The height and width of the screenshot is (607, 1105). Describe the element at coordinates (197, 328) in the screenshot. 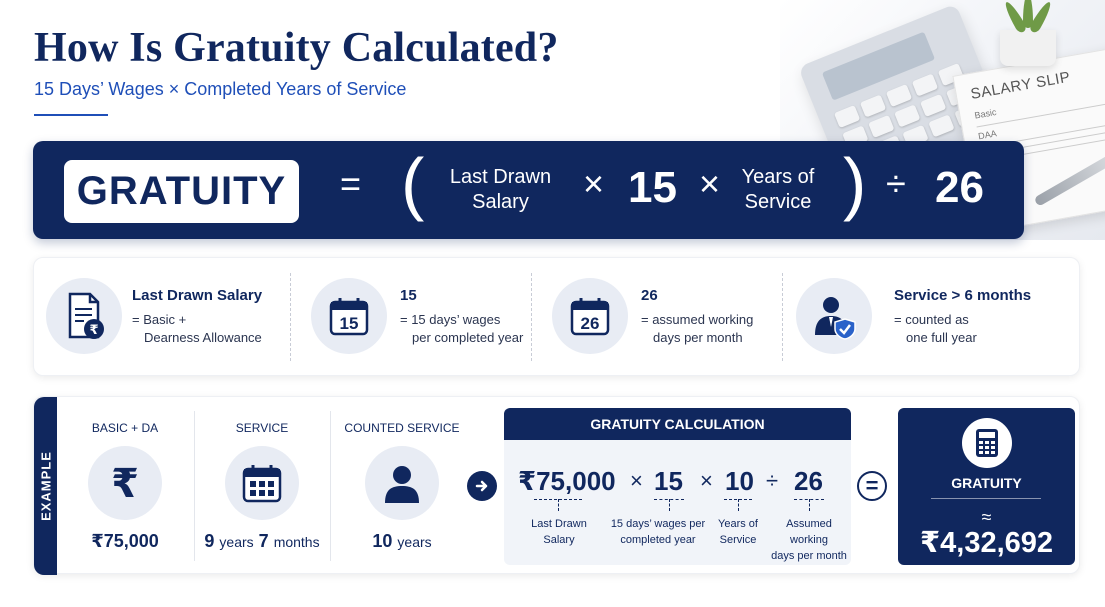

I see `definition-text: = Basic + Dearness Allowance` at that location.